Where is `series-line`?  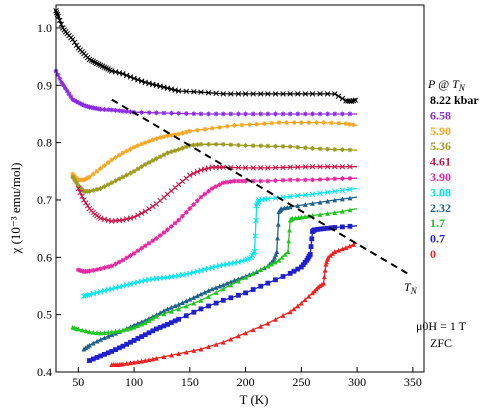
series-line is located at coordinates (218, 225).